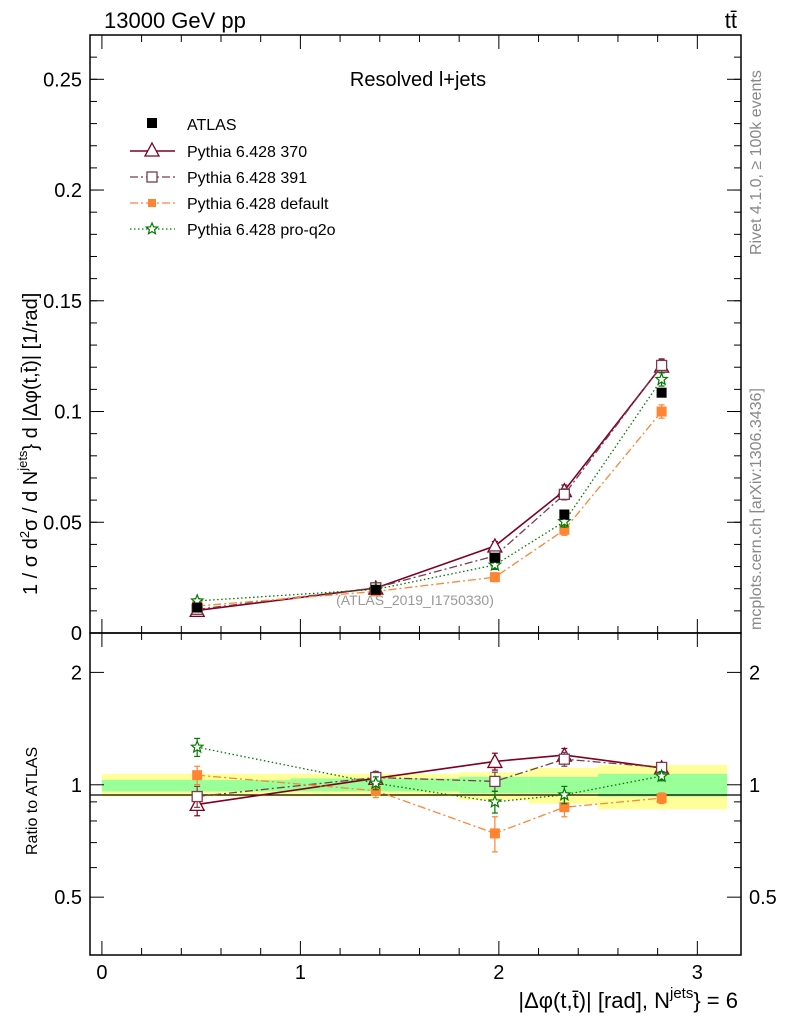  I want to click on legend-label-proq2o: Pythia 6.428 pro-q2o, so click(261, 230).